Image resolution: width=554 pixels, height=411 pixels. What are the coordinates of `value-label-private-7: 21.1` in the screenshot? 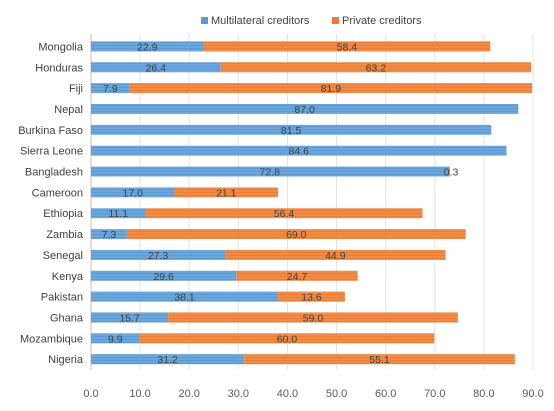 It's located at (226, 193).